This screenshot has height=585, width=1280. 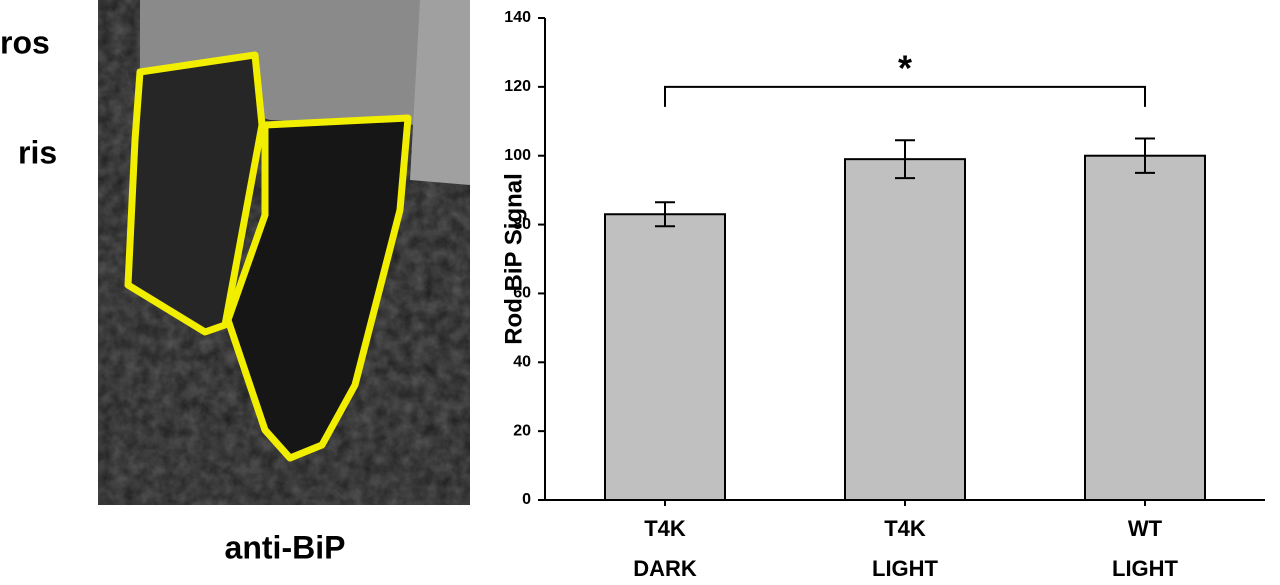 I want to click on significance-bracket, so click(x=905, y=96).